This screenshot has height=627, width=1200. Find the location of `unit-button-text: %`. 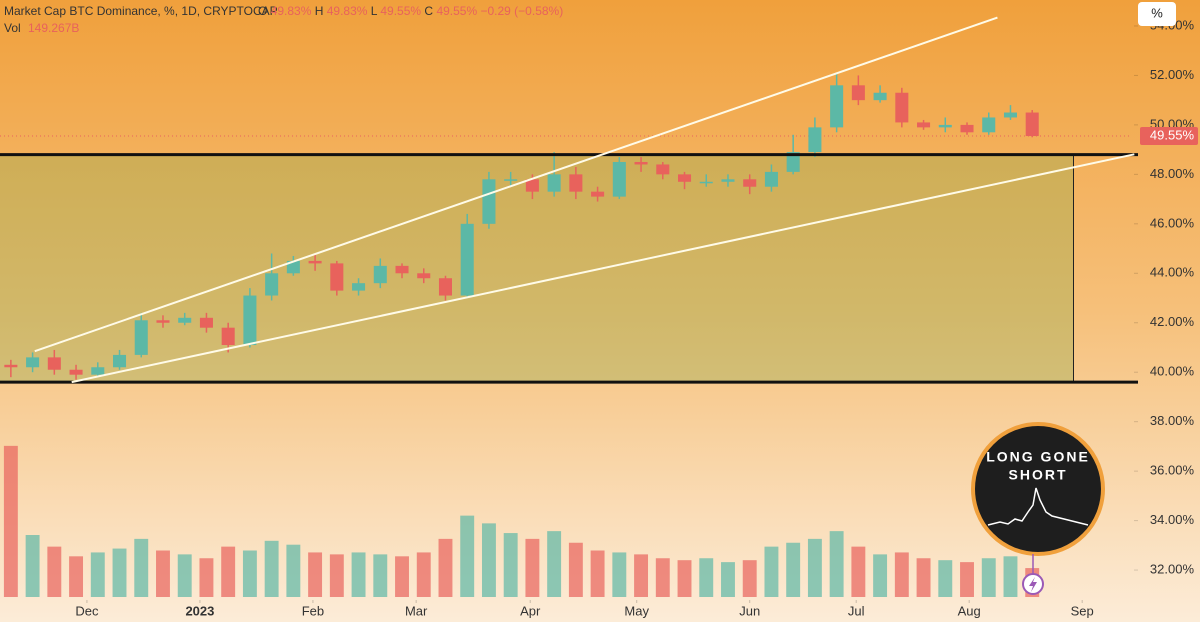

unit-button-text: % is located at coordinates (1157, 12).